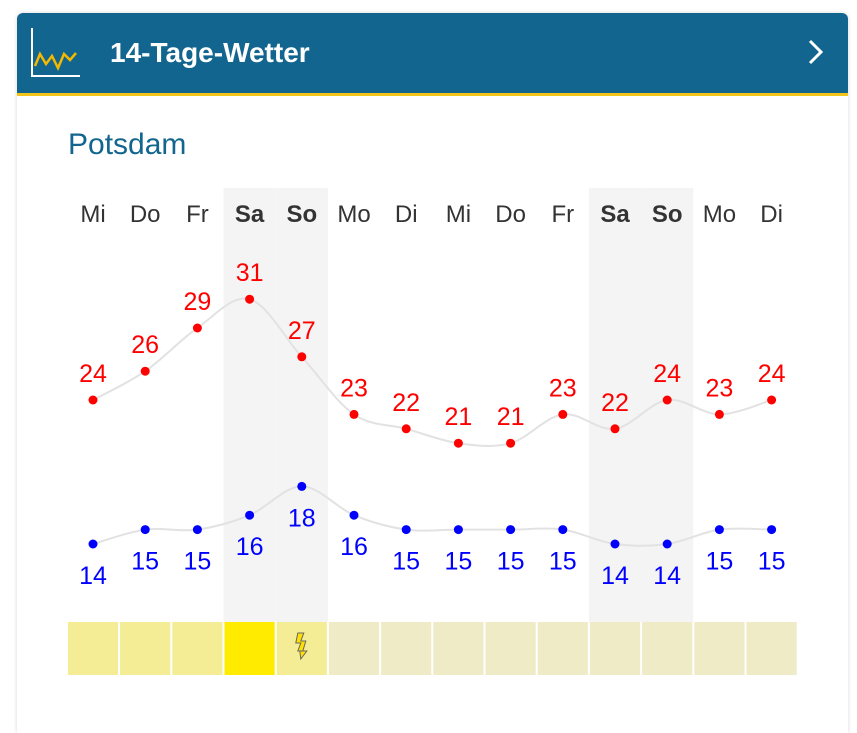  What do you see at coordinates (197, 302) in the screenshot?
I see `value-label: 29` at bounding box center [197, 302].